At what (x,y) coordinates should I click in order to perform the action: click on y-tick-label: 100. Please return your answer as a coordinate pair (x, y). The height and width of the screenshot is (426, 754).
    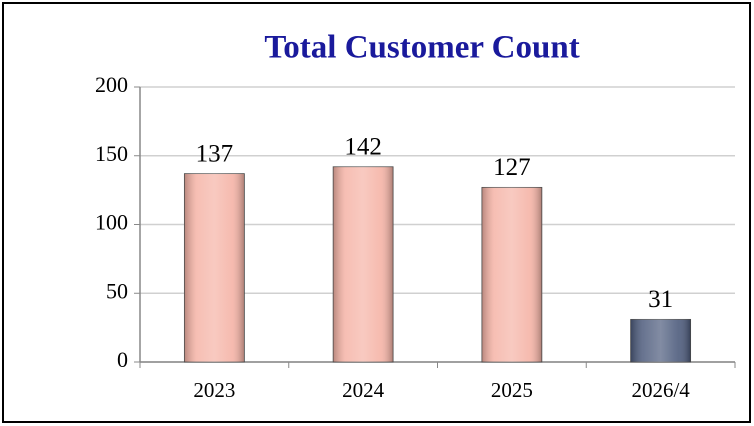
    Looking at the image, I should click on (111, 222).